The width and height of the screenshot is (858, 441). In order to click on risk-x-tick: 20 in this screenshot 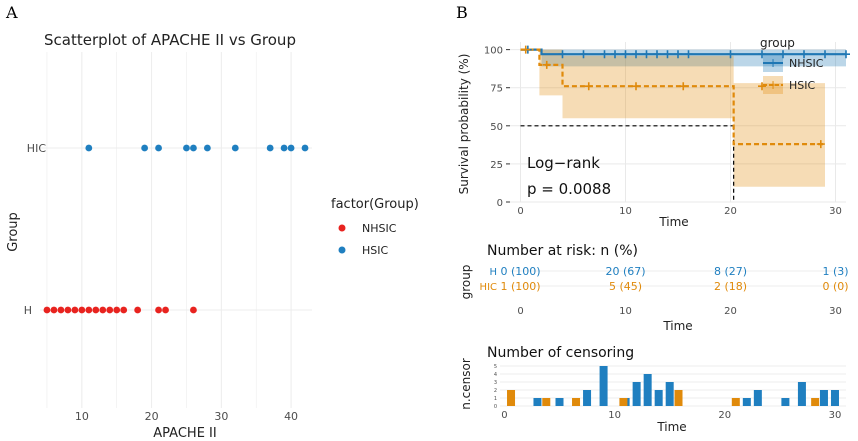, I will do `click(730, 311)`.